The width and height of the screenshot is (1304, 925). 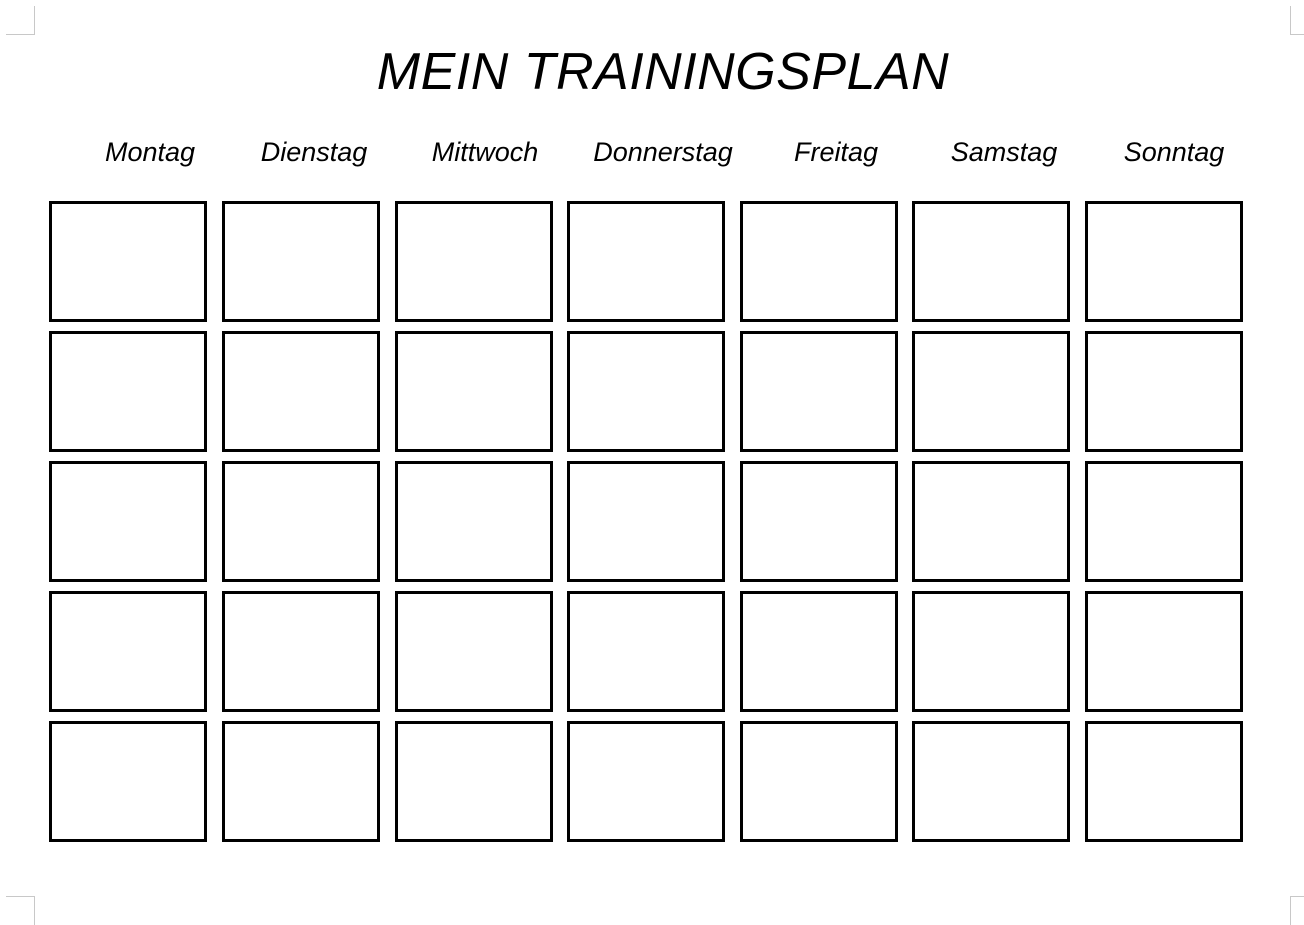 What do you see at coordinates (1004, 152) in the screenshot?
I see `day-header-samstag: Samstag` at bounding box center [1004, 152].